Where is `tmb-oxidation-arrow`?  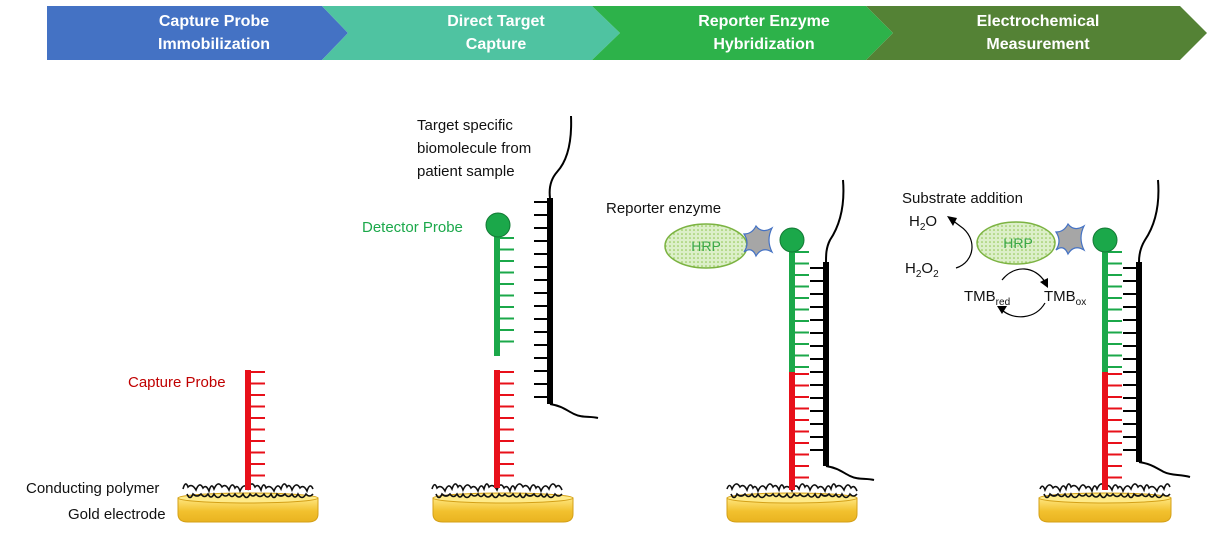
tmb-oxidation-arrow is located at coordinates (1023, 275).